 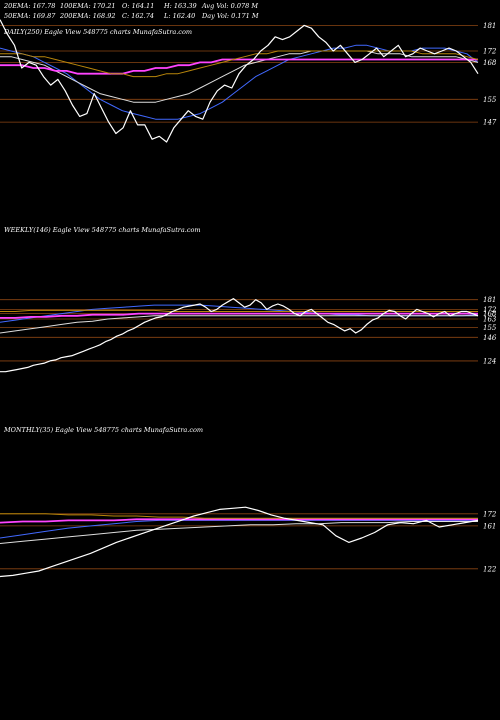 I want to click on header-open: O: 164.11, so click(x=138, y=6).